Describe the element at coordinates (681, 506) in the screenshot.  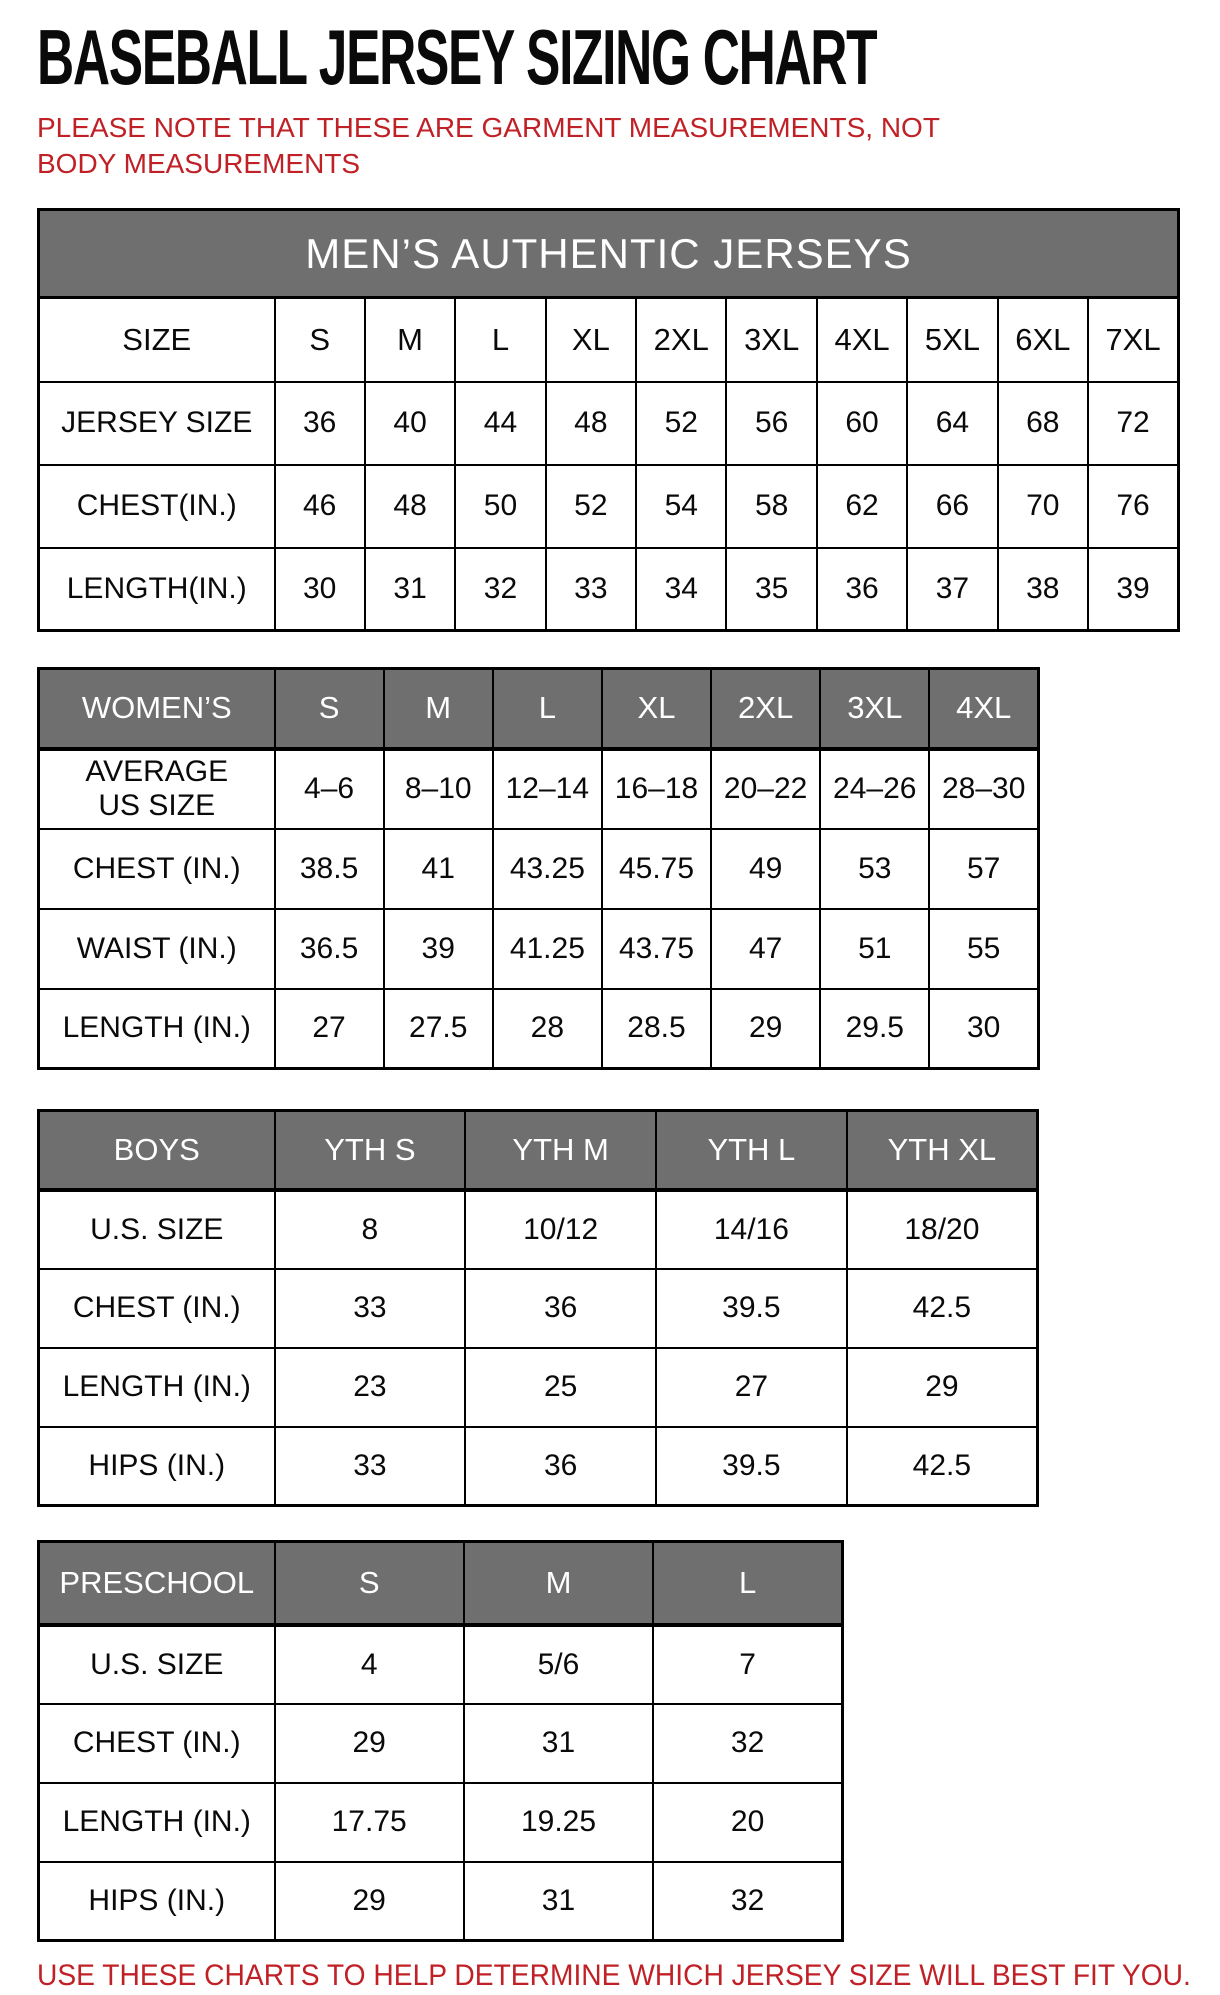
I see `mens-authentic-jerseys-cell: 54` at that location.